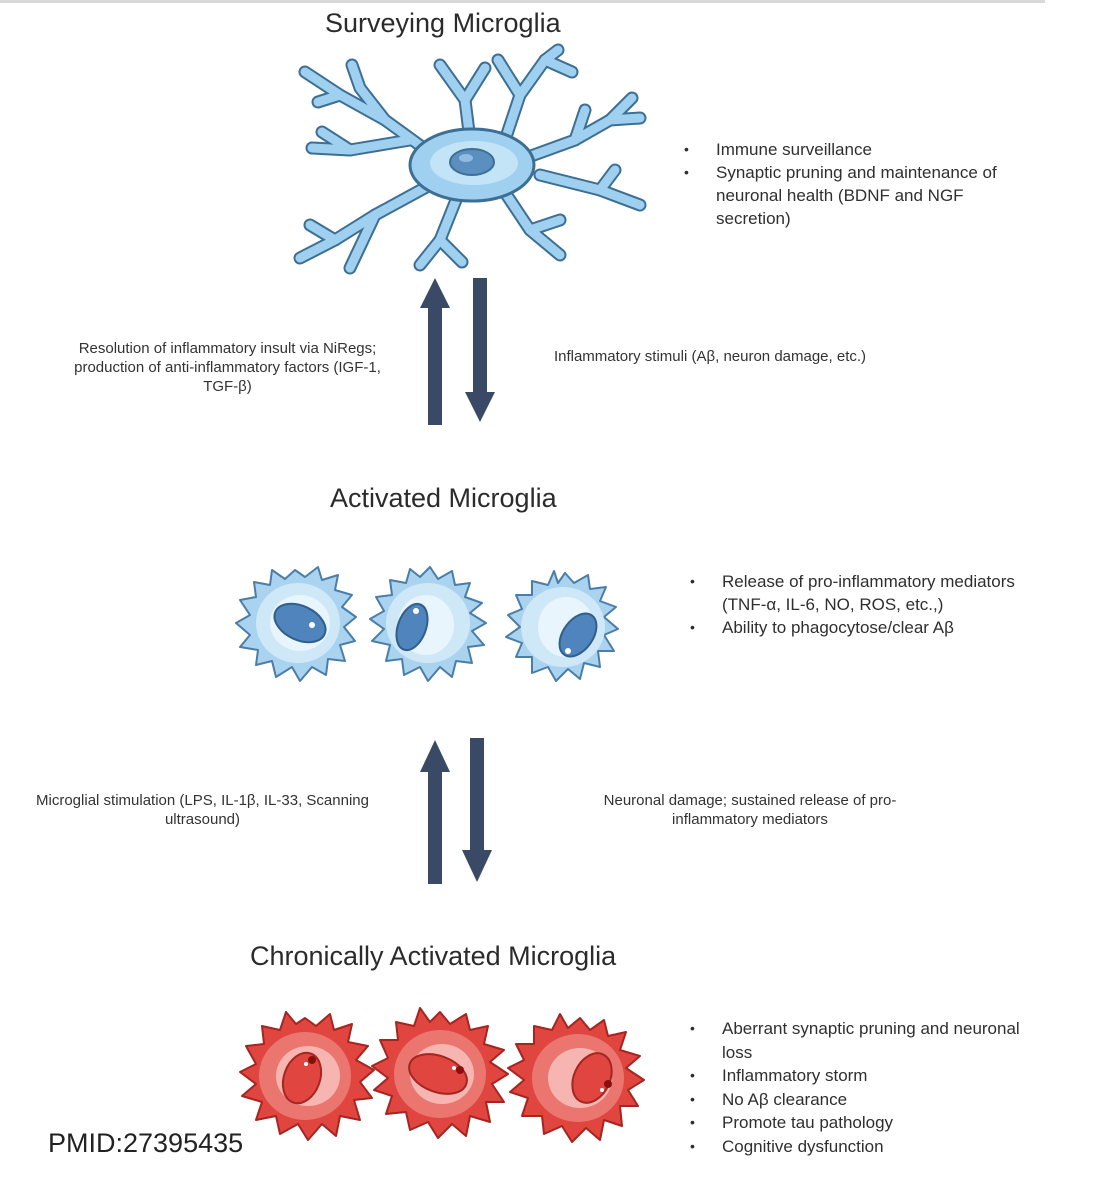 This screenshot has width=1108, height=1182. What do you see at coordinates (457, 351) in the screenshot?
I see `upper-bidirectional-arrows` at bounding box center [457, 351].